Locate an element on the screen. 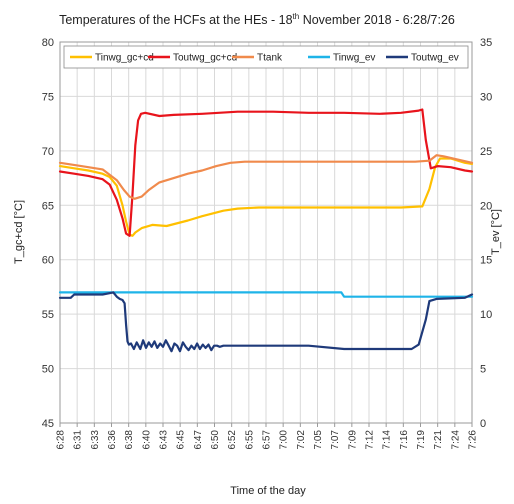 The image size is (514, 504). legend-item-tinwg-ev: Tinwg_ev is located at coordinates (341, 58).